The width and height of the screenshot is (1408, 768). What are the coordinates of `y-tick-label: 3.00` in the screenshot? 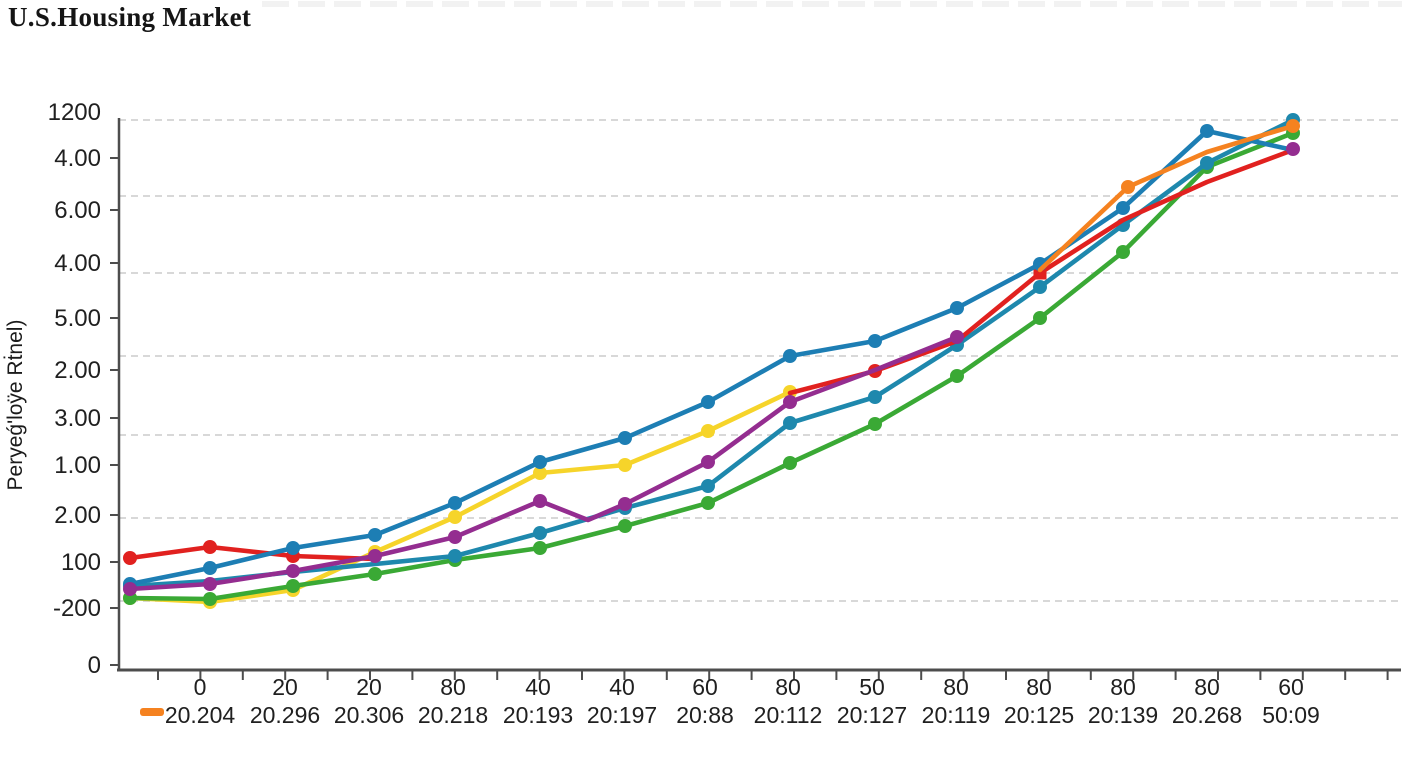 It's located at (77, 418).